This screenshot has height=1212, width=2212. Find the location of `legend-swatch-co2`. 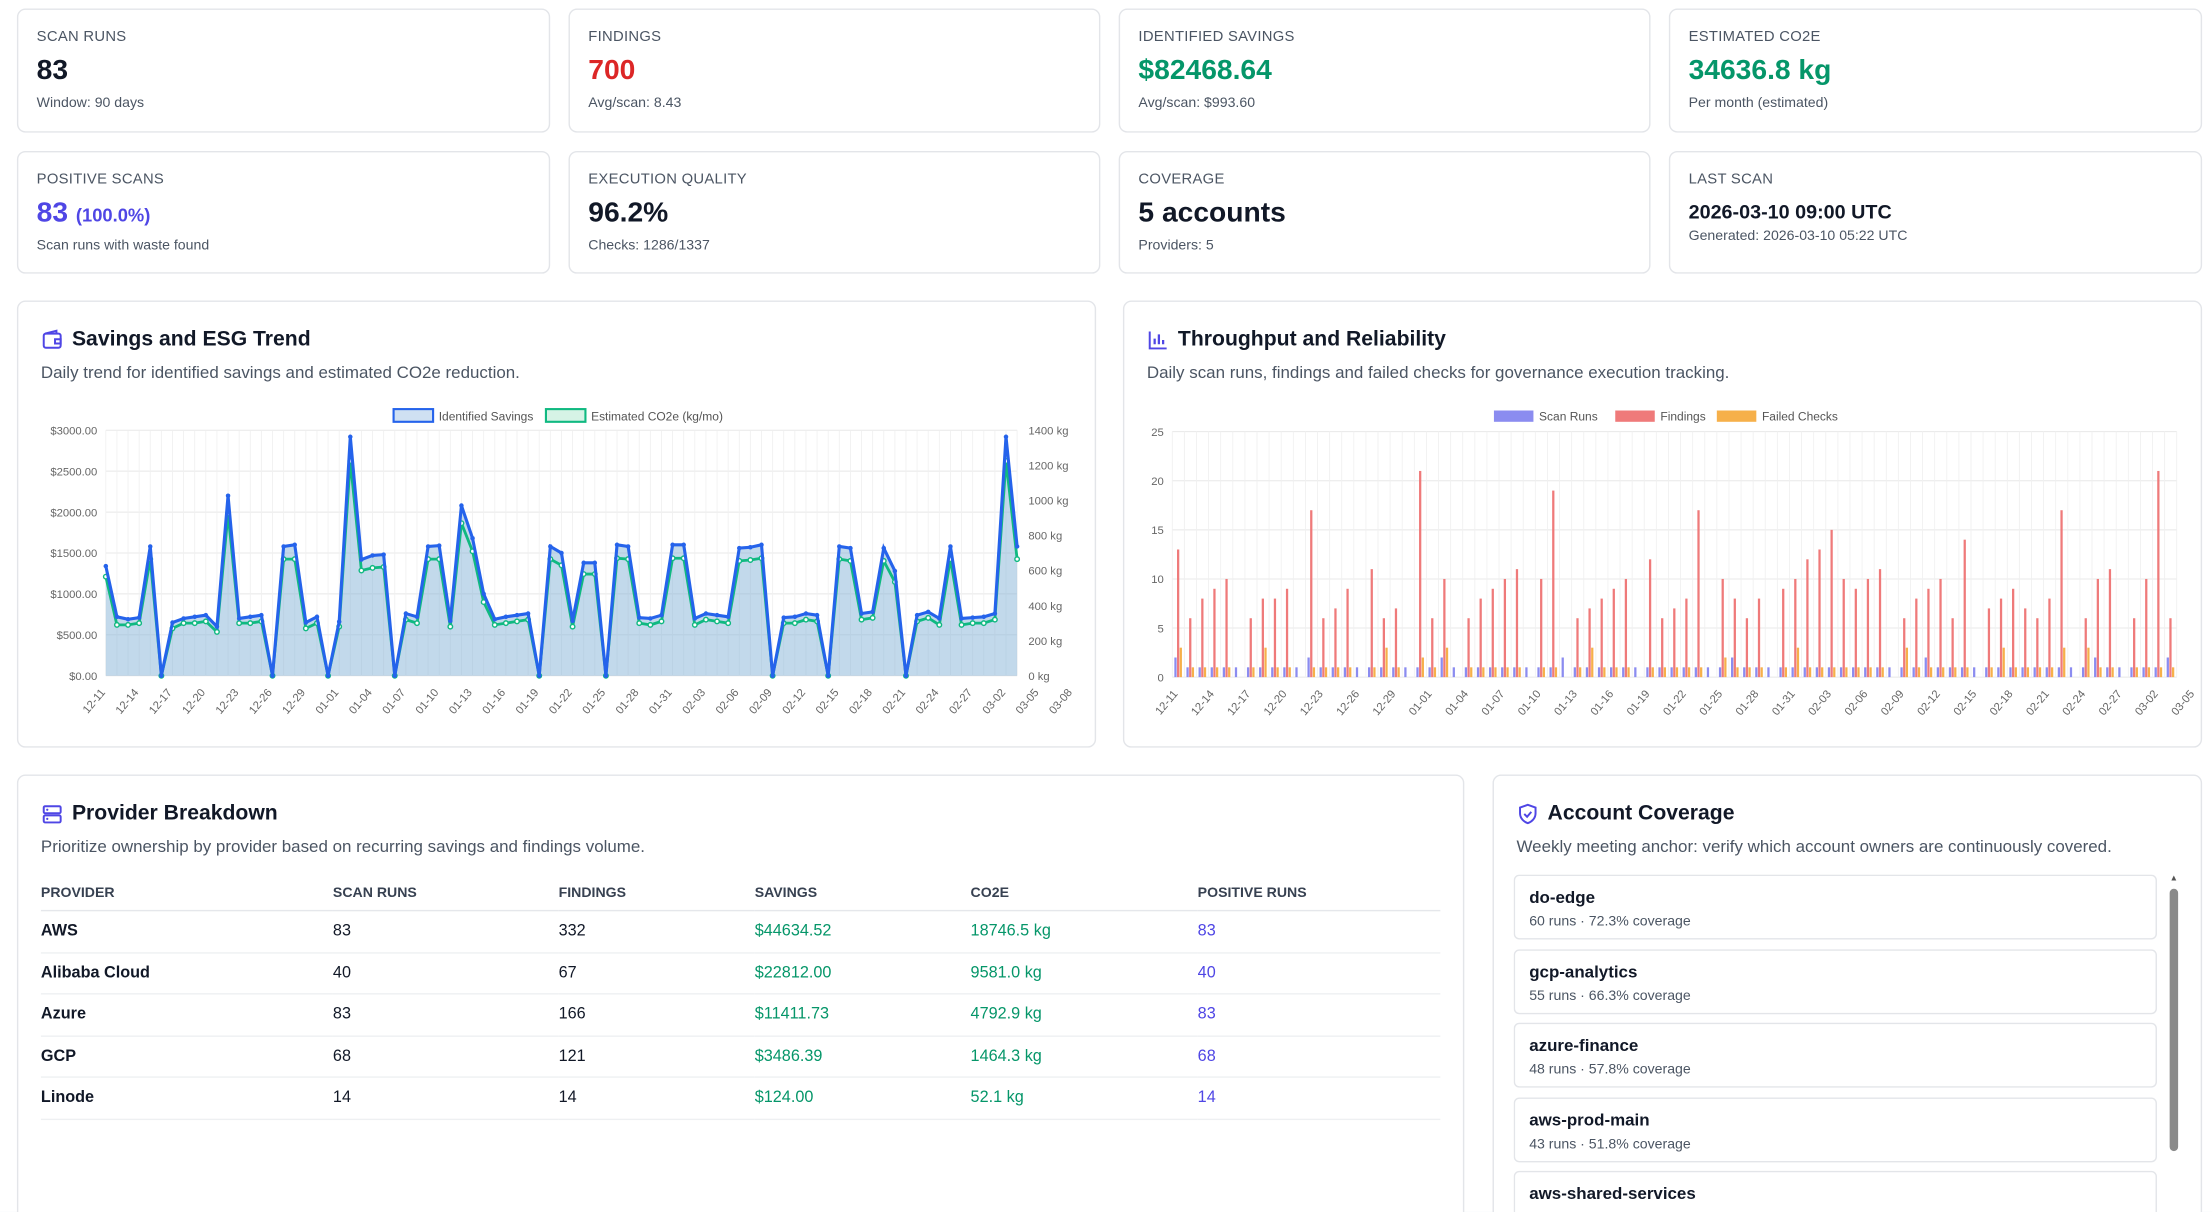

legend-swatch-co2 is located at coordinates (565, 415).